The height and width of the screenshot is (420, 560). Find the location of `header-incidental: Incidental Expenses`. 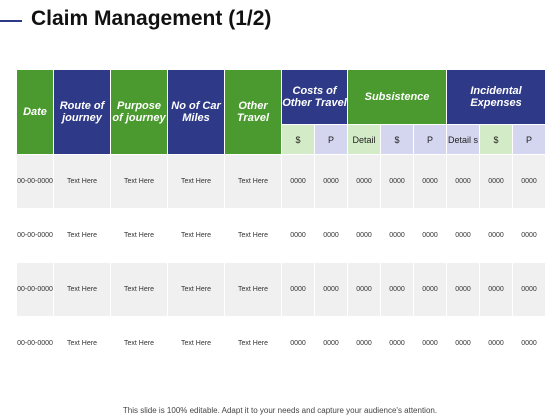

header-incidental: Incidental Expenses is located at coordinates (496, 97).